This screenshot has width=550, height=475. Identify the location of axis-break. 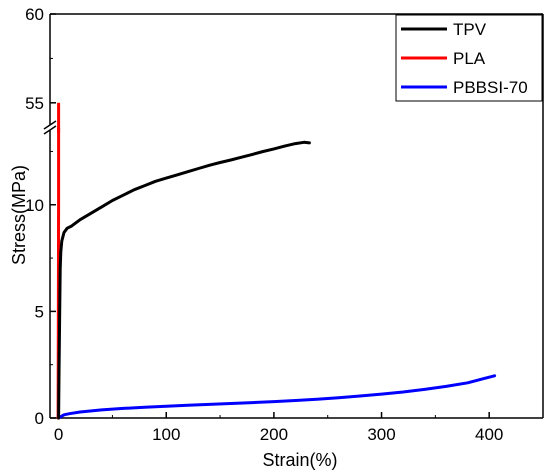
(50, 127).